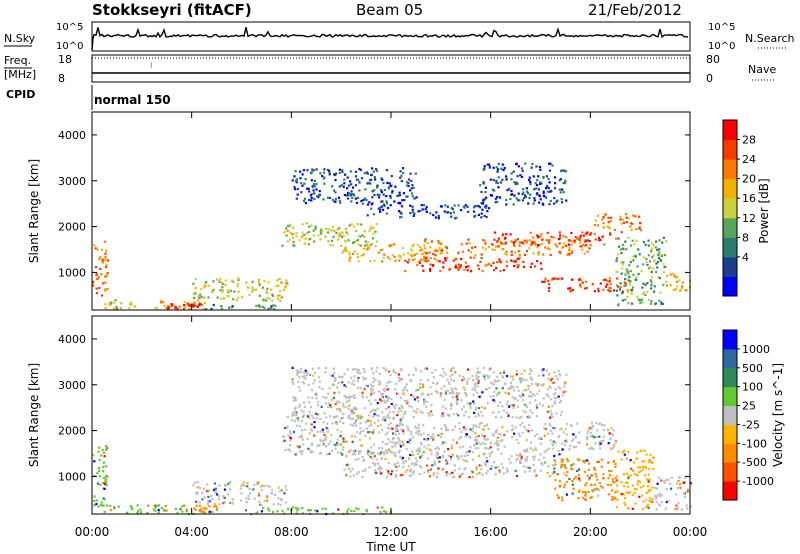 This screenshot has width=800, height=554. What do you see at coordinates (20, 38) in the screenshot?
I see `nsky-label: N.Sky` at bounding box center [20, 38].